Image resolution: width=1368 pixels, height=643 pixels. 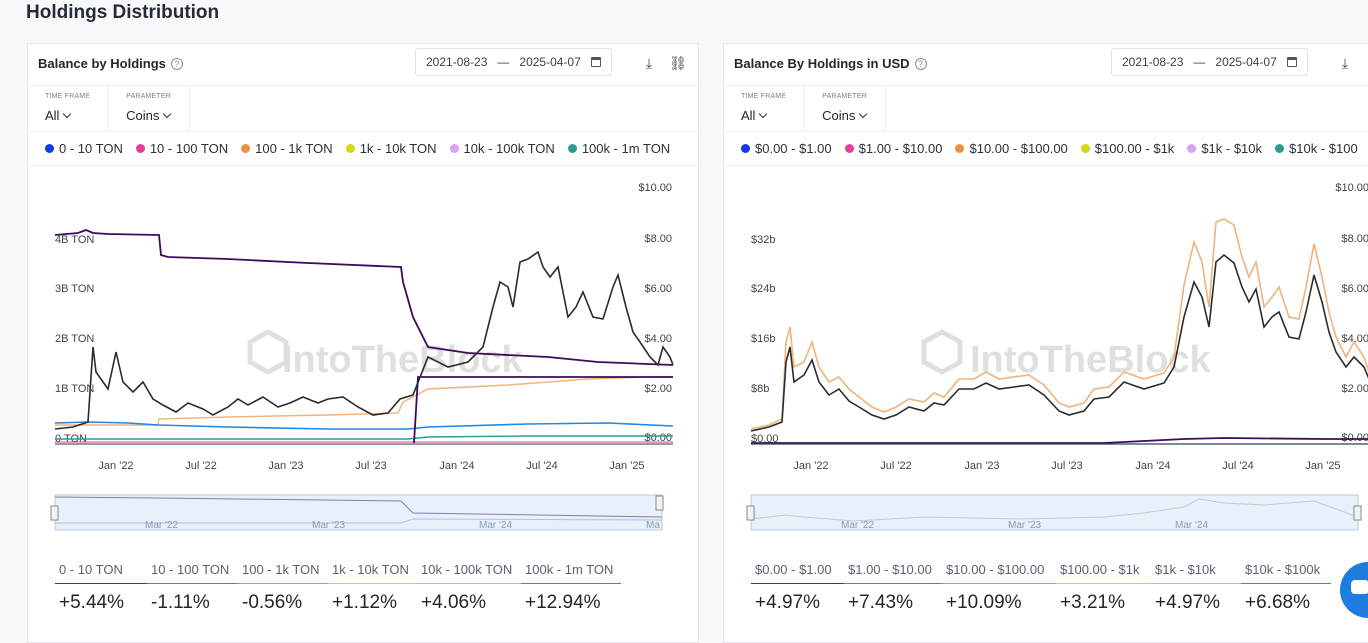 I want to click on y-tick-left: 3B TON, so click(x=74, y=289).